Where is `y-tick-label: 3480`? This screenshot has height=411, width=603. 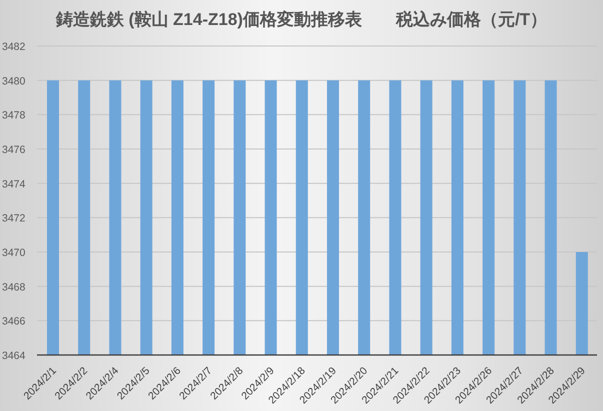
y-tick-label: 3480 is located at coordinates (14, 81).